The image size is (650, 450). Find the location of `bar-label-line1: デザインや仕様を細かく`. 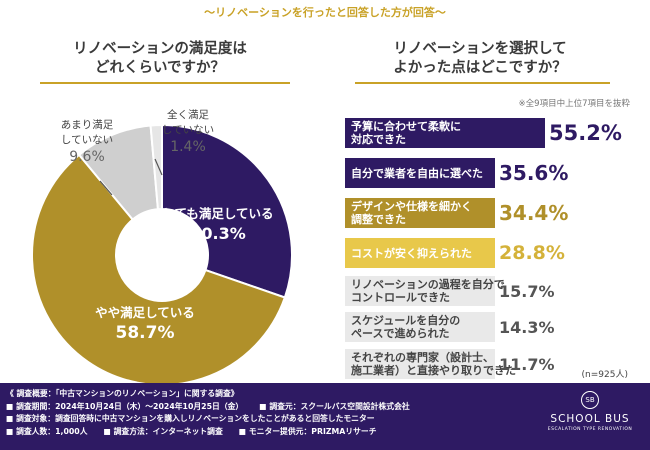

bar-label-line1: デザインや仕様を細かく is located at coordinates (411, 206).